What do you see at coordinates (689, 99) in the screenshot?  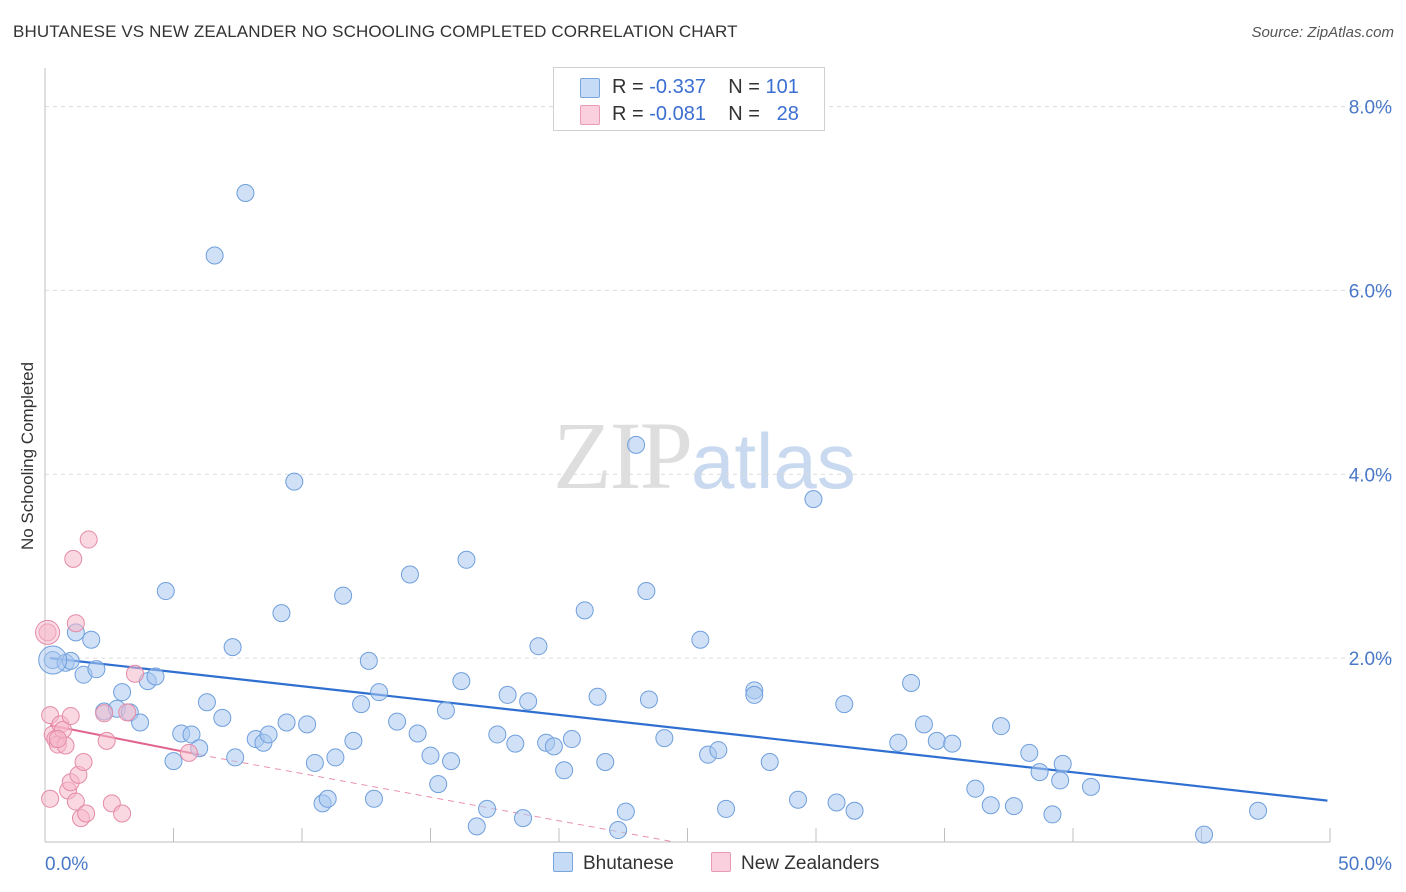 I see `correlation-legend: R = -0.337 N = 101 R = -0.081 N = 28` at bounding box center [689, 99].